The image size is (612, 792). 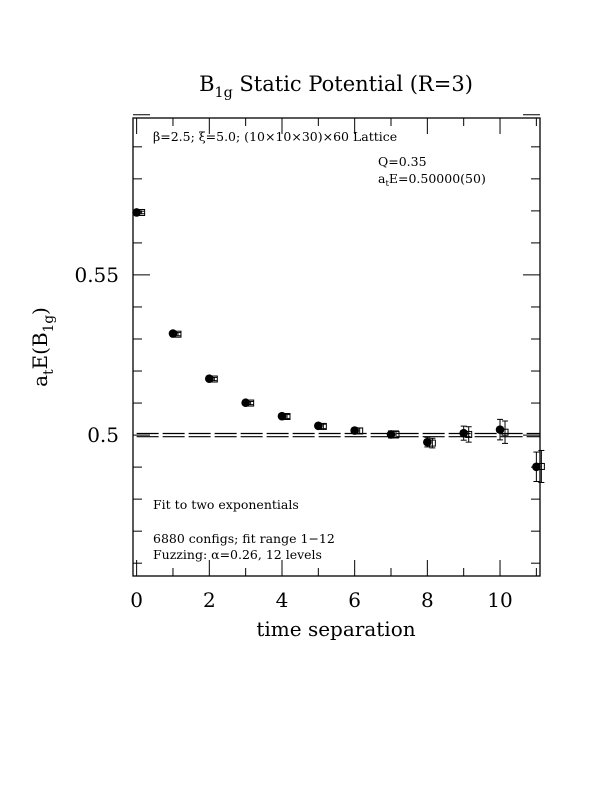 What do you see at coordinates (402, 161) in the screenshot?
I see `q-annotation: Q=0.35` at bounding box center [402, 161].